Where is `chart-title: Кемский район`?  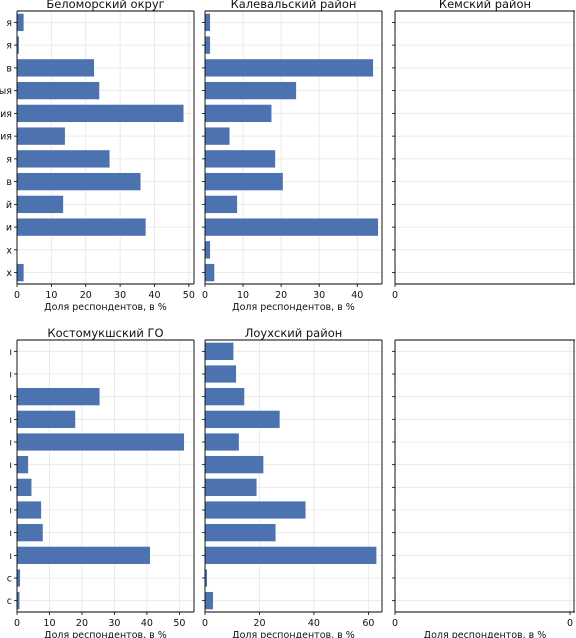 chart-title: Кемский район is located at coordinates (485, 5).